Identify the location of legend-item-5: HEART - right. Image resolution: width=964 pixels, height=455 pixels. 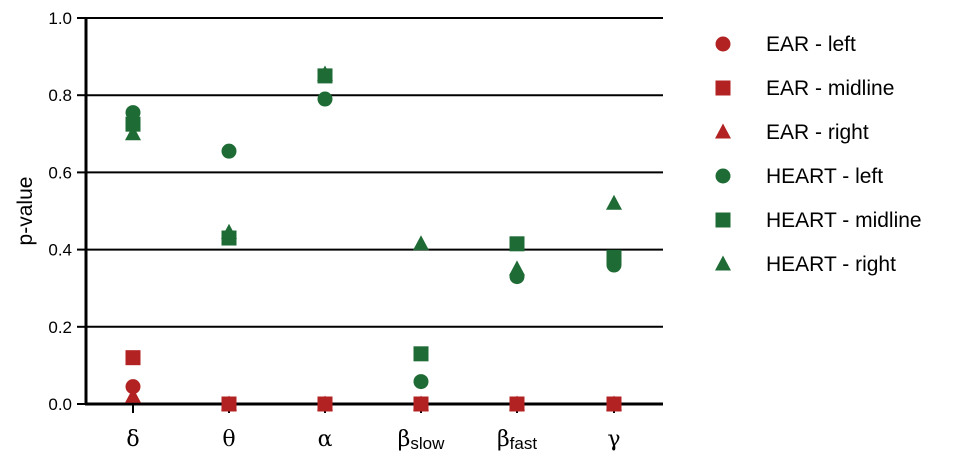
(805, 264).